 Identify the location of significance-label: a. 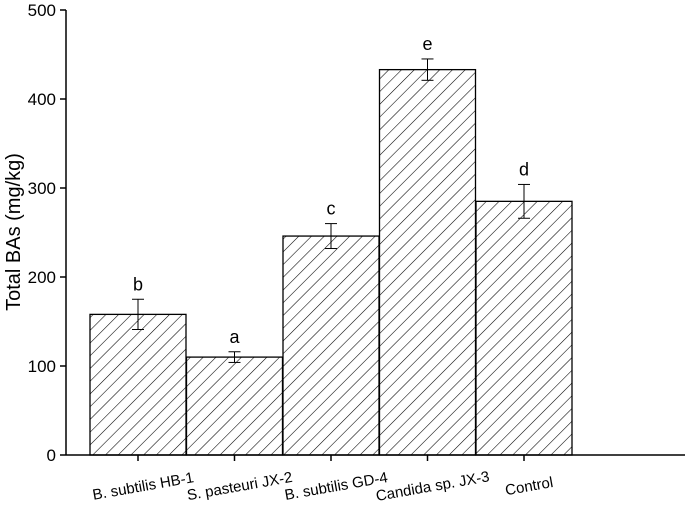
(234, 337).